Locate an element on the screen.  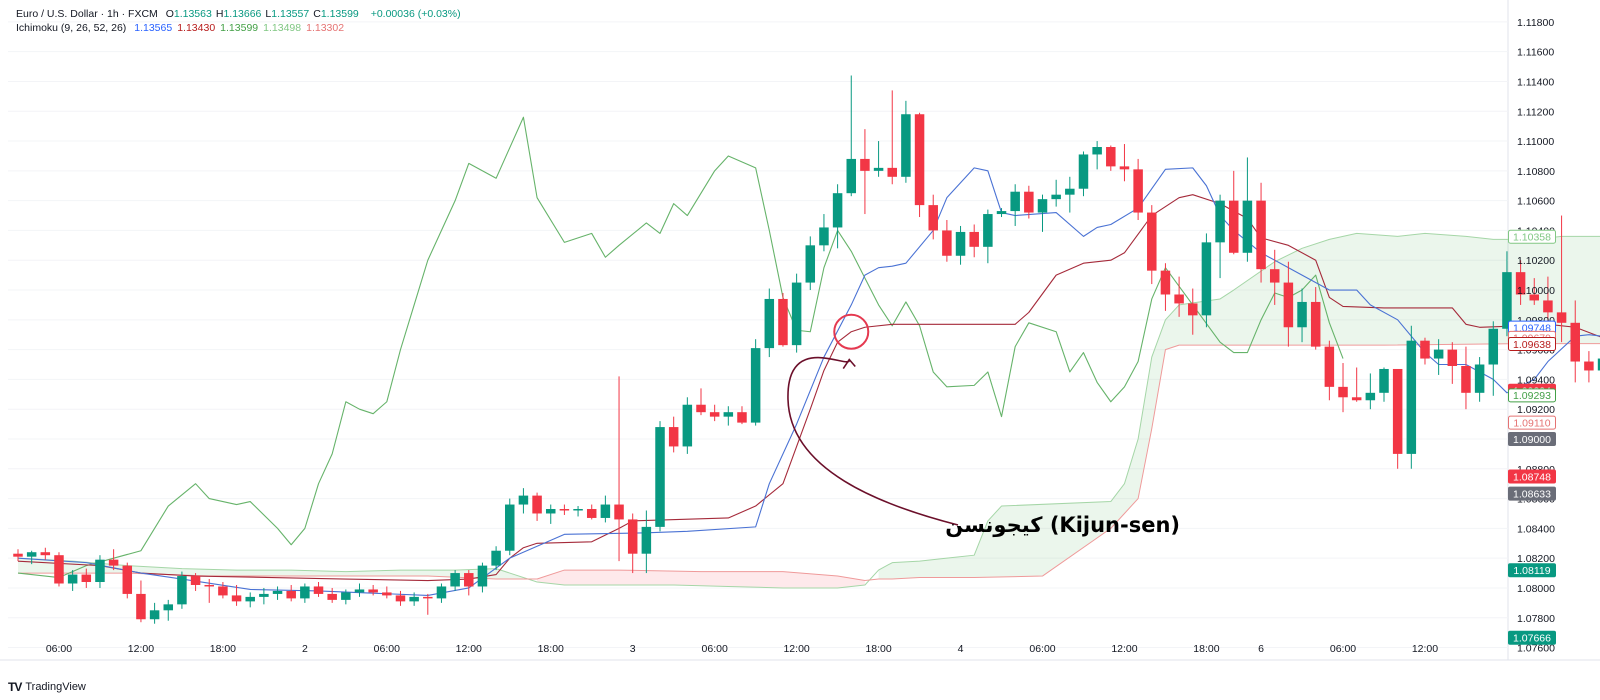
y-tick-label: 1.10800 is located at coordinates (1536, 172).